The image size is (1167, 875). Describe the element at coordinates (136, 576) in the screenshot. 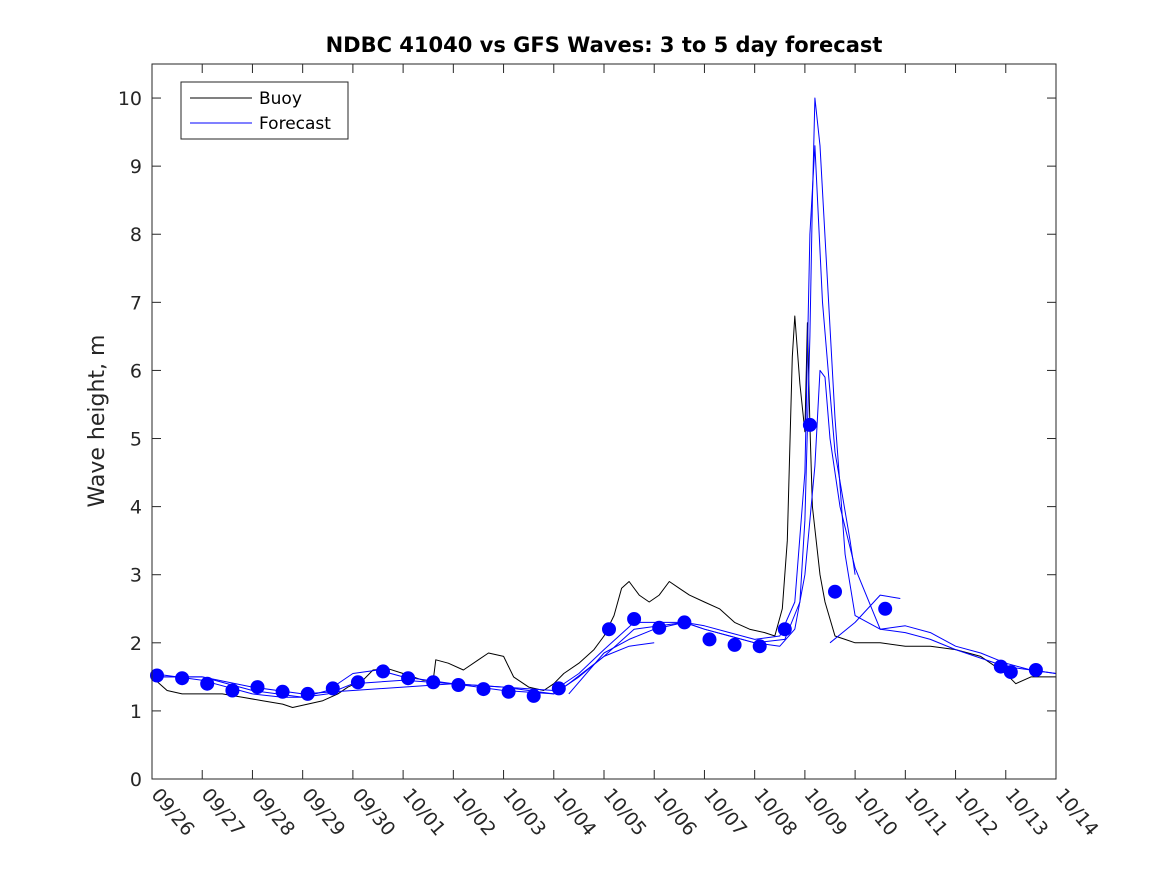

I see `y-tick-label: 3` at that location.